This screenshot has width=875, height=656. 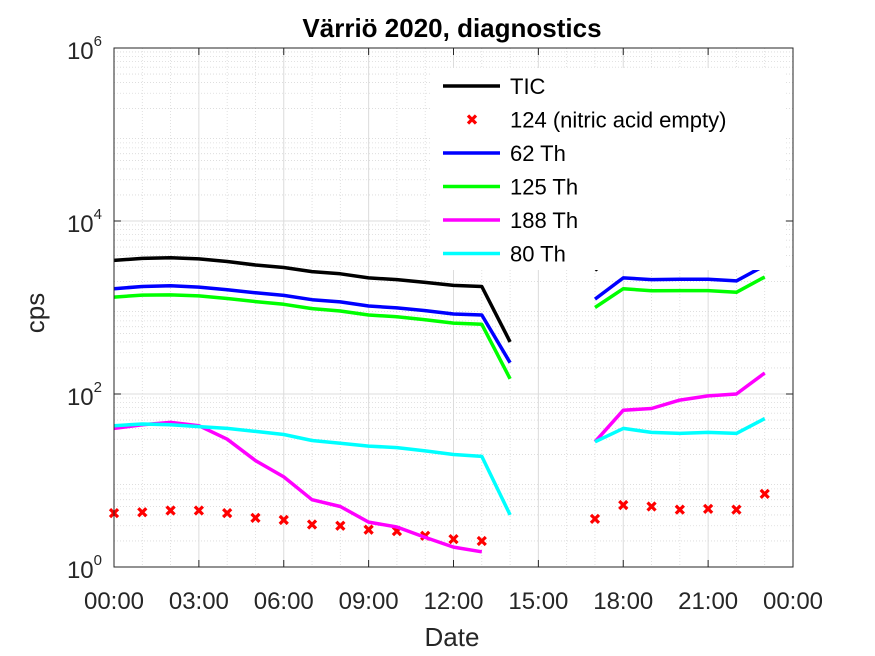 What do you see at coordinates (453, 601) in the screenshot?
I see `x-tick-label: 12:00` at bounding box center [453, 601].